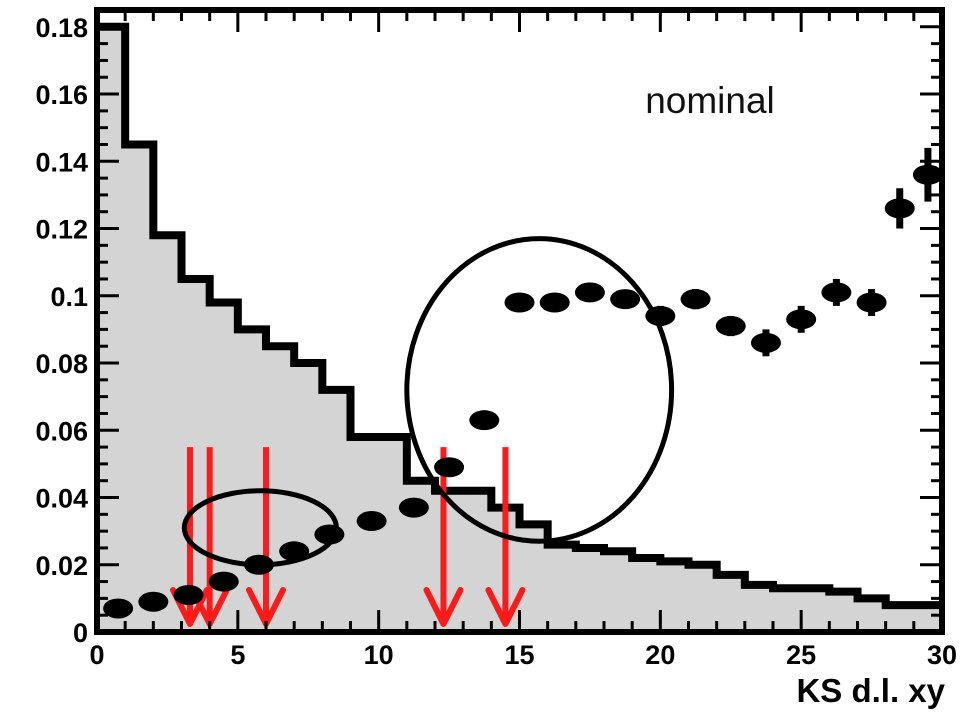 The image size is (972, 720). I want to click on annotation-nominal: nominal, so click(710, 100).